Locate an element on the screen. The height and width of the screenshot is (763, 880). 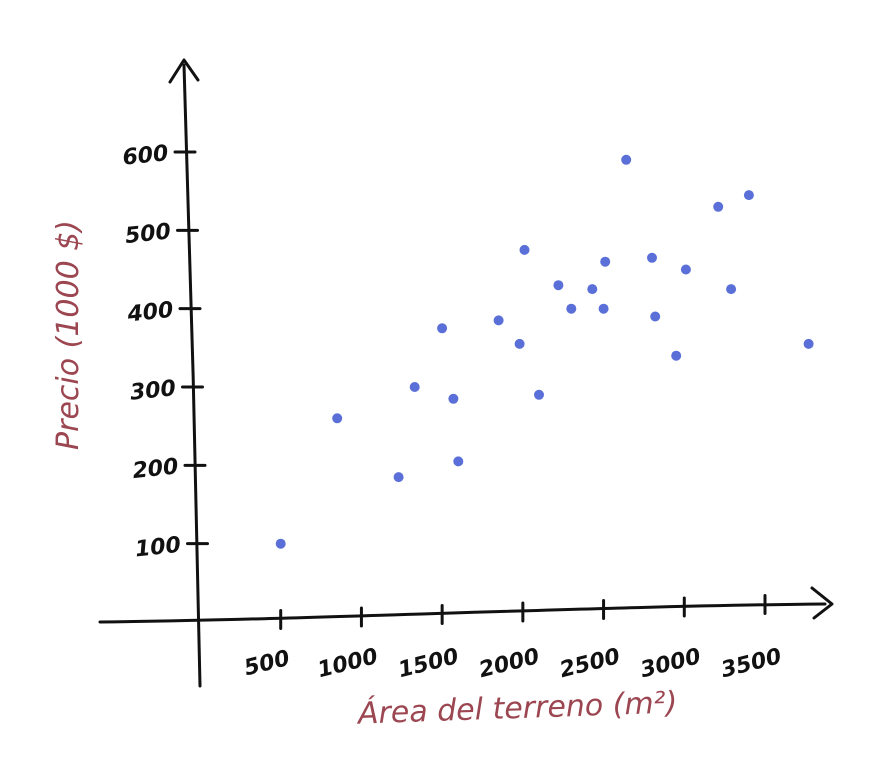
y-axis-title: Precio (1000 $) is located at coordinates (68, 335).